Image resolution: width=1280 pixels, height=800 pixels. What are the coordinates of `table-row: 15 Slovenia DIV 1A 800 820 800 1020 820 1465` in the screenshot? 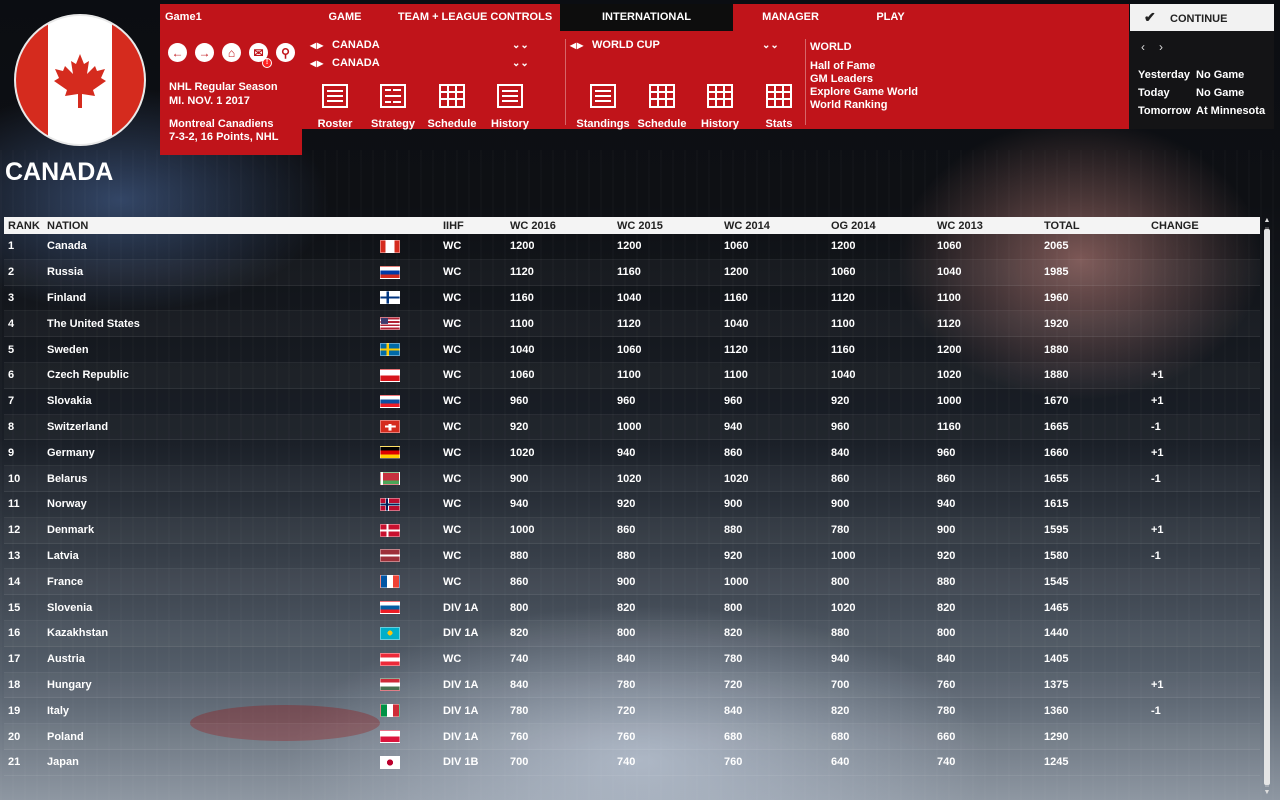 It's located at (632, 608).